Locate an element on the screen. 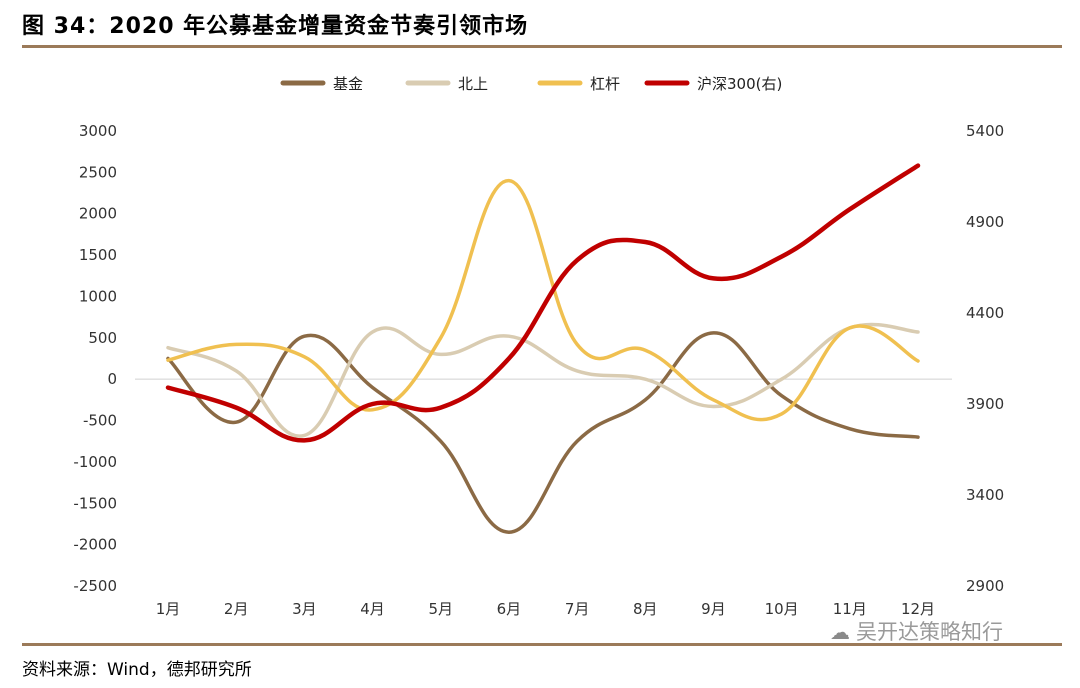 The height and width of the screenshot is (688, 1080). y-left-tick-label: 2500 is located at coordinates (98, 172).